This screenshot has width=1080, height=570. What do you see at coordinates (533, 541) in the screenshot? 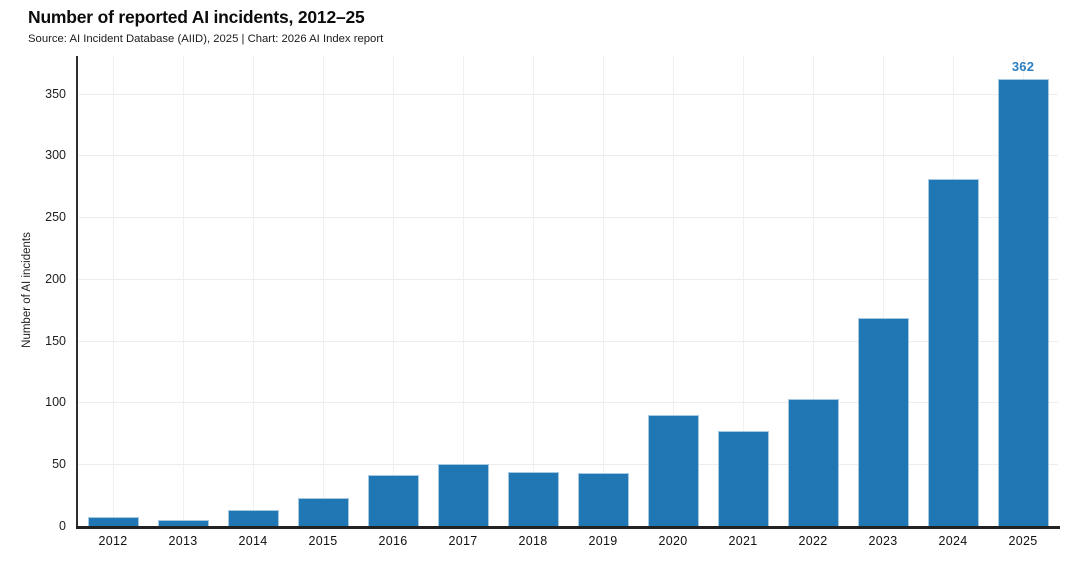
I see `x-tick-label: 2018` at bounding box center [533, 541].